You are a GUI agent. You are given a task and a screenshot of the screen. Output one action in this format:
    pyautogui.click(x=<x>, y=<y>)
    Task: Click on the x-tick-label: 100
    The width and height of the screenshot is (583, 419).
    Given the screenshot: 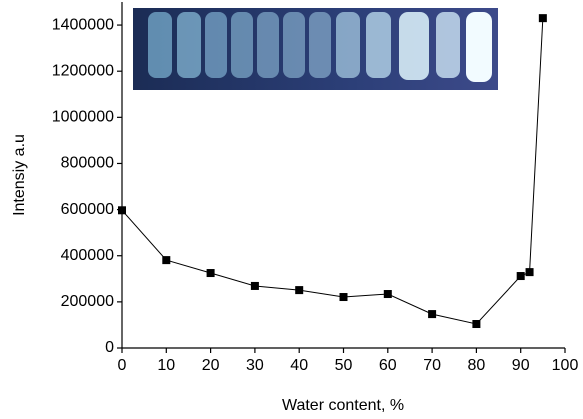 What is the action you would take?
    pyautogui.click(x=565, y=365)
    